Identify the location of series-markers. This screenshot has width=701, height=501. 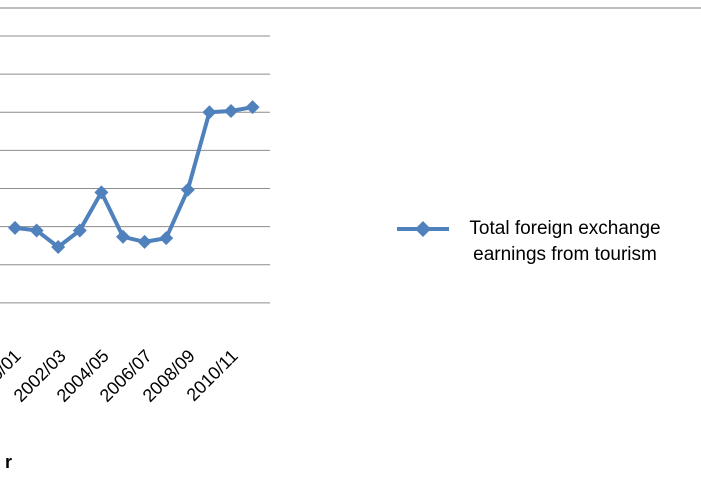
(134, 177).